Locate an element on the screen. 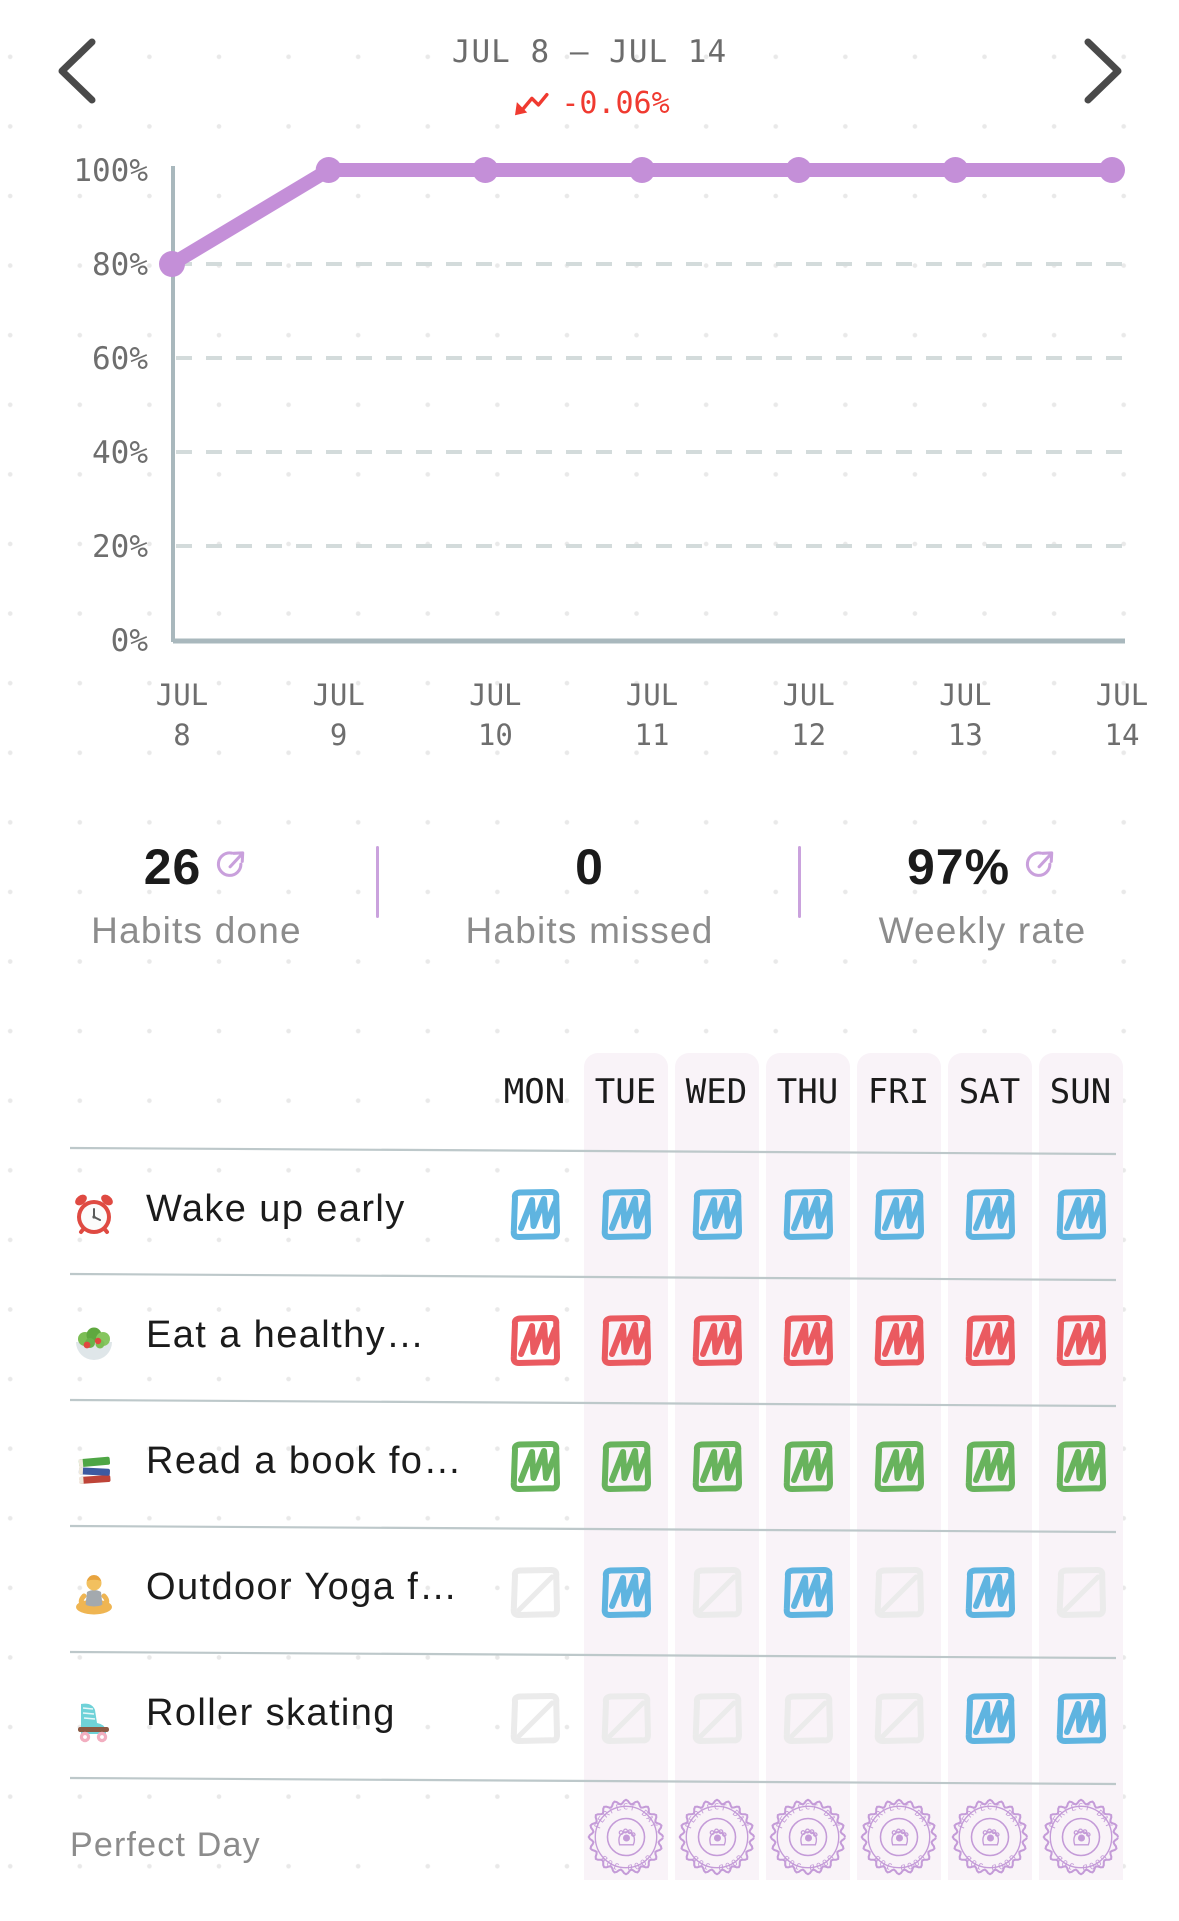 The image size is (1179, 1921). week-range-title: JUL 8 – JUL 14 is located at coordinates (589, 52).